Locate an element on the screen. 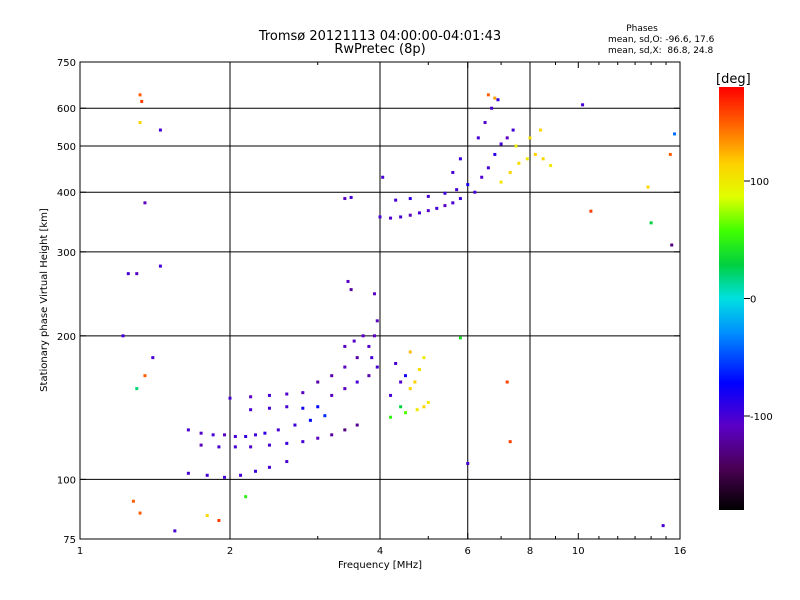  x-tick-label: 8 is located at coordinates (530, 551).